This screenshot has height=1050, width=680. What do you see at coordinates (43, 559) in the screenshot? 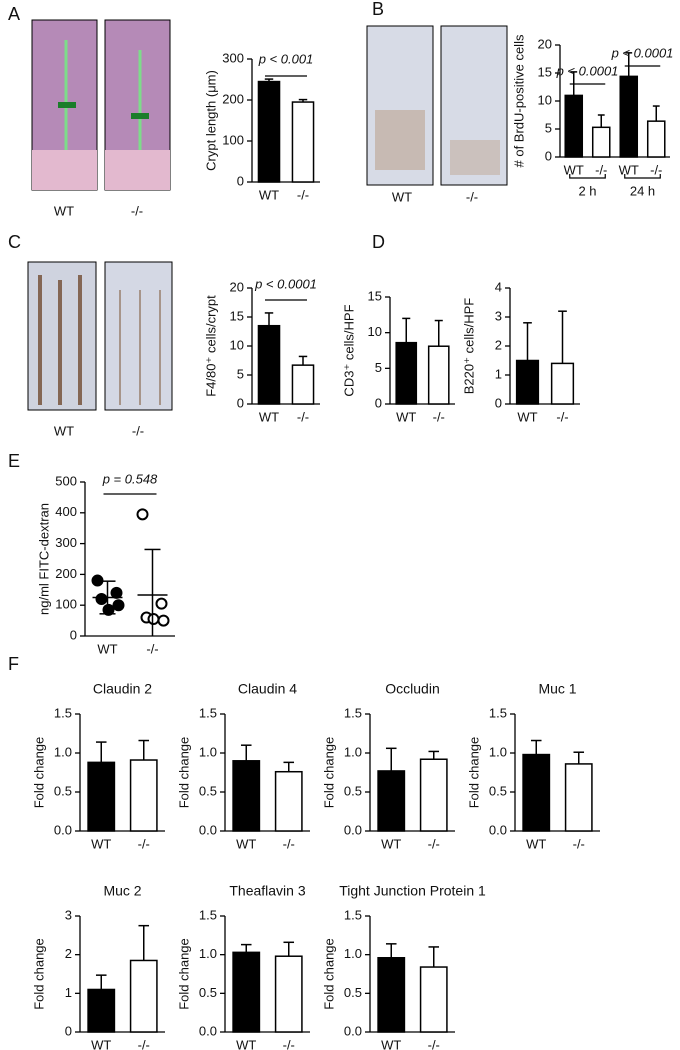
I see `y-axis-label: ng/ml FITC-dextran` at bounding box center [43, 559].